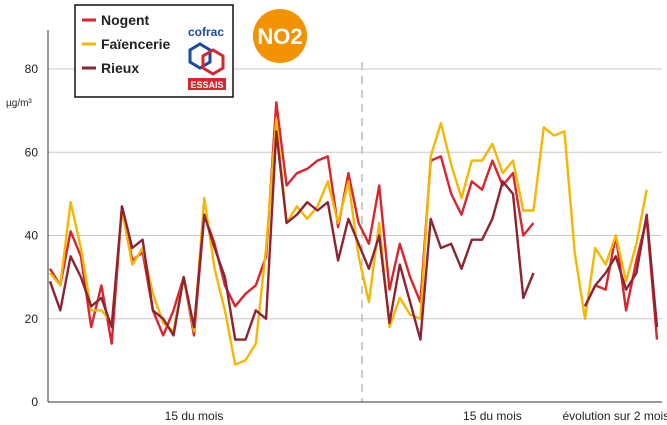 Image resolution: width=667 pixels, height=425 pixels. I want to click on cofrac-logo: cofrac ESSAIS, so click(207, 57).